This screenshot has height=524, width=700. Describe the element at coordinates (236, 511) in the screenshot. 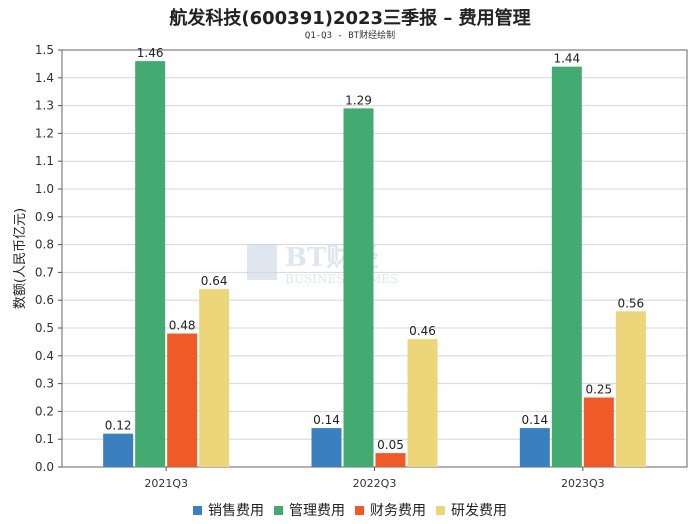

I see `legend-label: 销售费用` at that location.